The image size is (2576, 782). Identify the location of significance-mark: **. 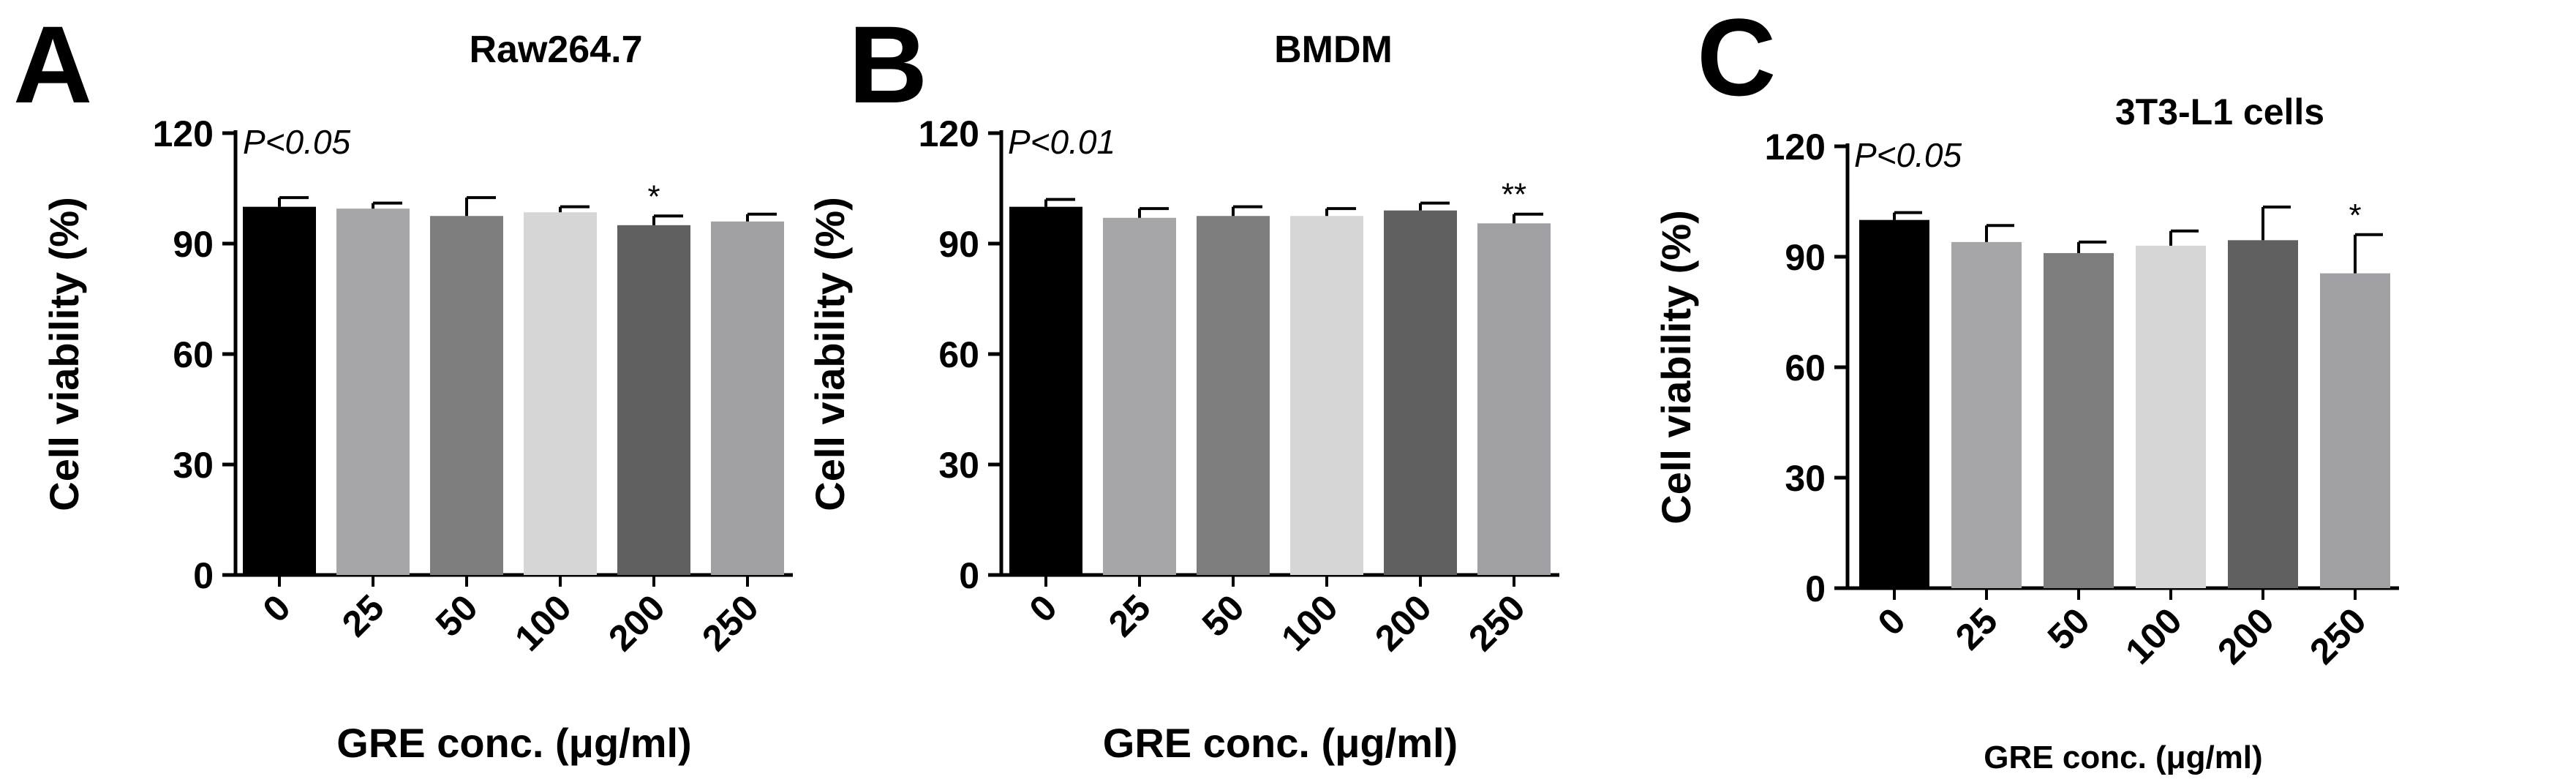
(1514, 195).